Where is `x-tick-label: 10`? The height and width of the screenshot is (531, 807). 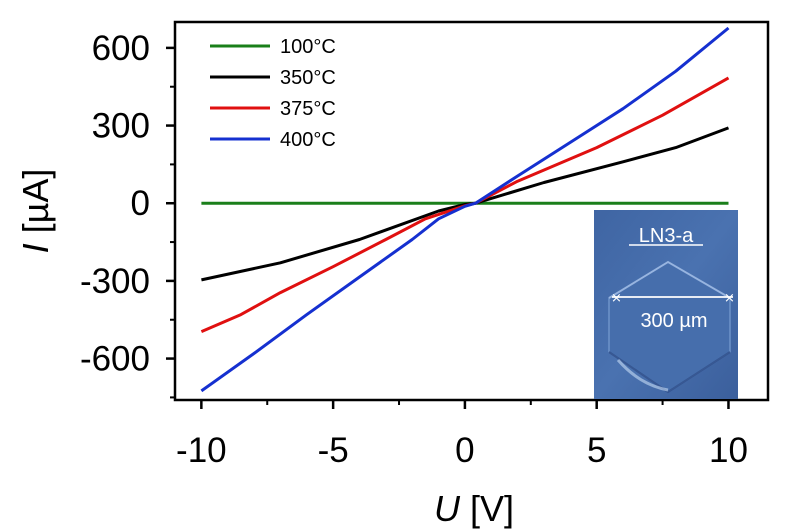
x-tick-label: 10 is located at coordinates (728, 450).